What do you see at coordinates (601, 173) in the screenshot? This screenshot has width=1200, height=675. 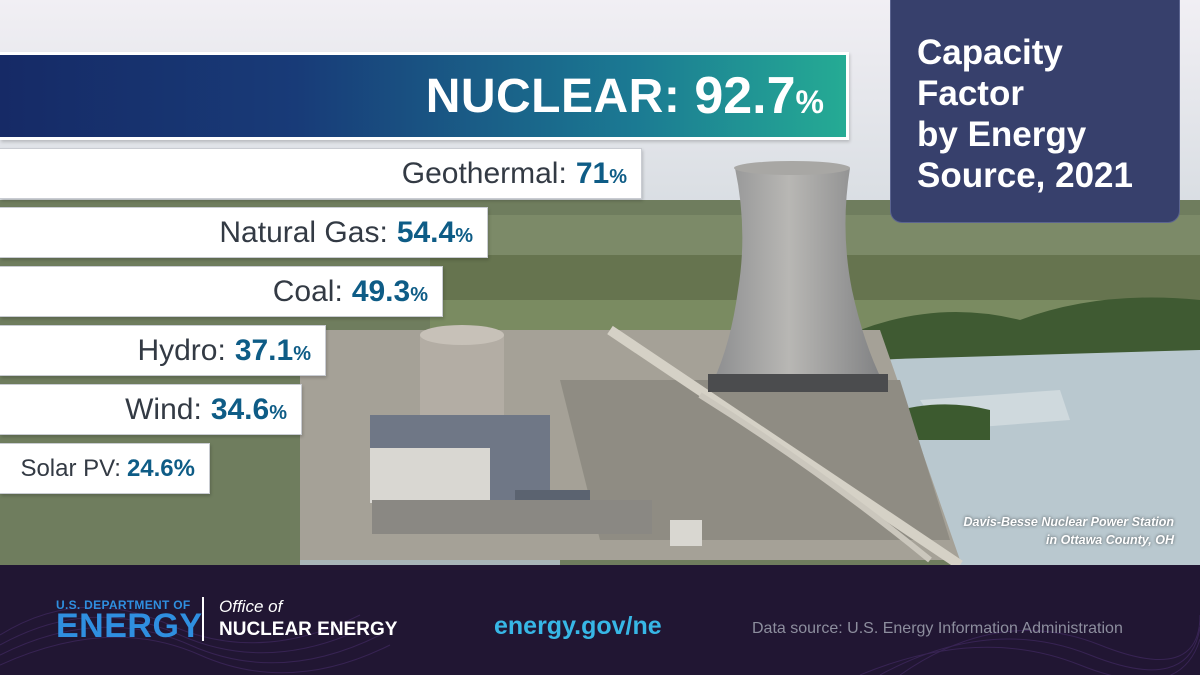 I see `bar-value: 71%` at bounding box center [601, 173].